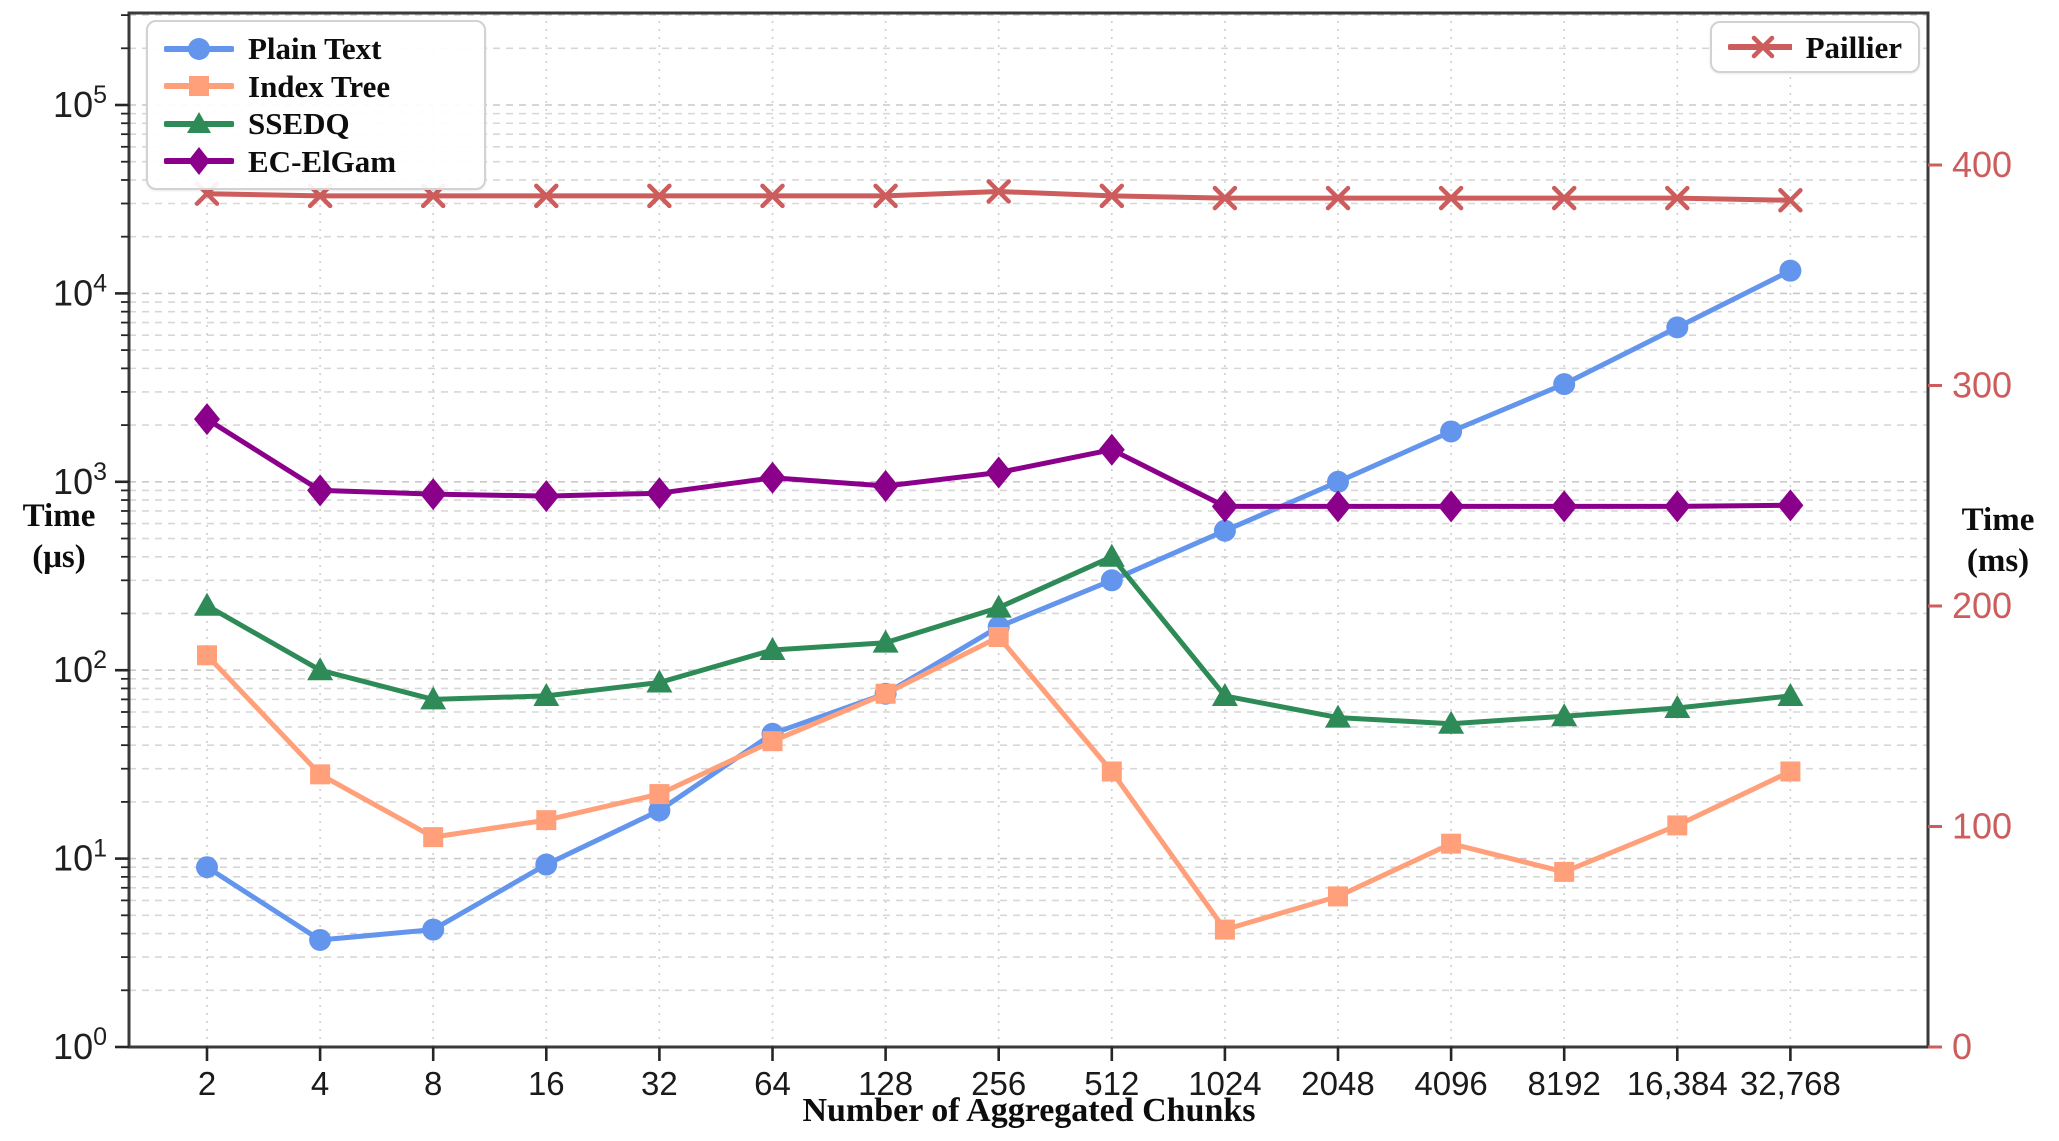 Image resolution: width=2059 pixels, height=1141 pixels. Describe the element at coordinates (80, 1045) in the screenshot. I see `left-tick-label-1e0: 10⁰` at that location.